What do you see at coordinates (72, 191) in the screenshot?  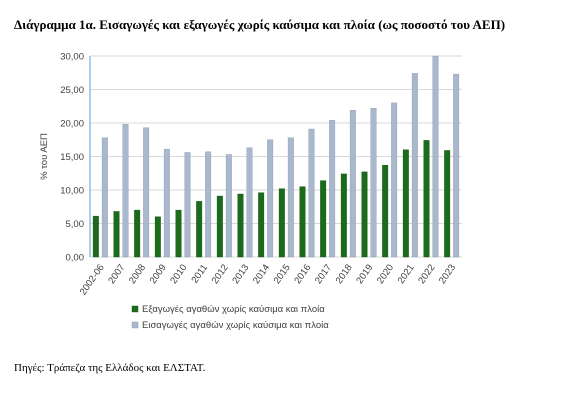 I see `y-tick-label: 10,00` at bounding box center [72, 191].